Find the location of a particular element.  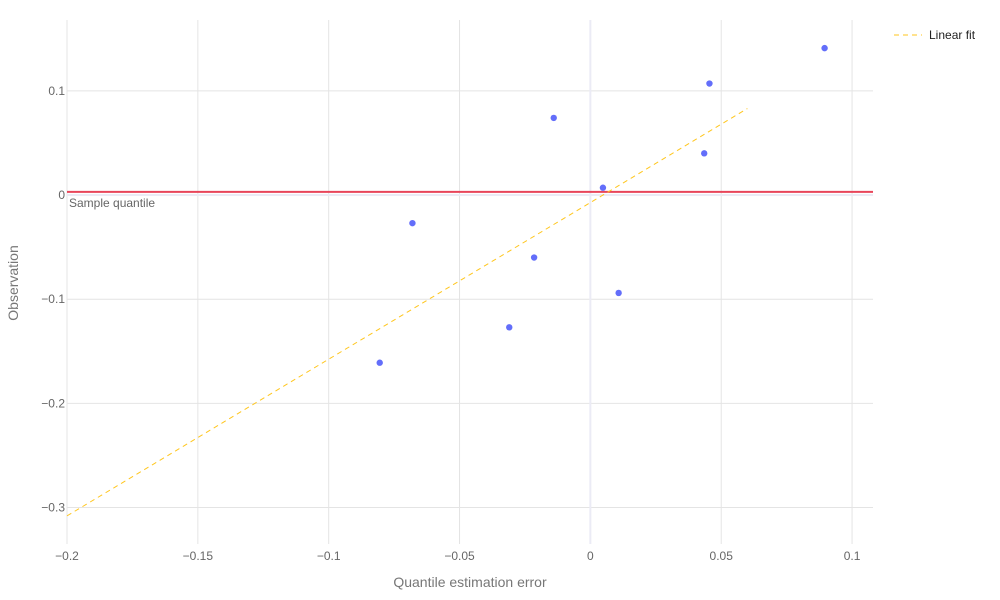

y-axis-title: Observation is located at coordinates (13, 282).